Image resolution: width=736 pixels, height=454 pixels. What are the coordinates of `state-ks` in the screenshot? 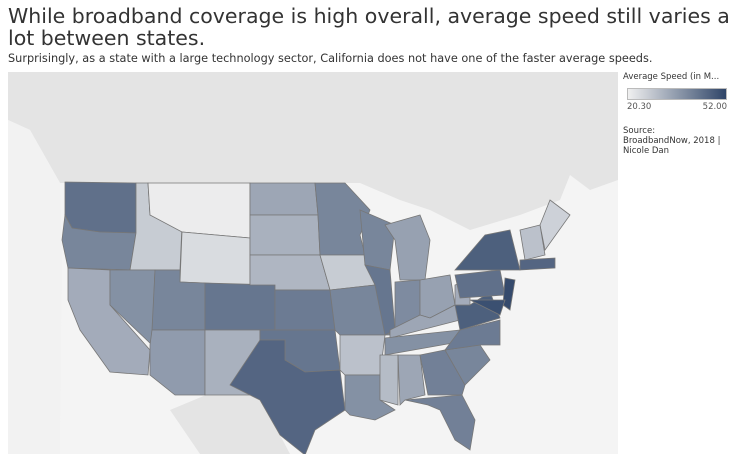 It's located at (305, 310).